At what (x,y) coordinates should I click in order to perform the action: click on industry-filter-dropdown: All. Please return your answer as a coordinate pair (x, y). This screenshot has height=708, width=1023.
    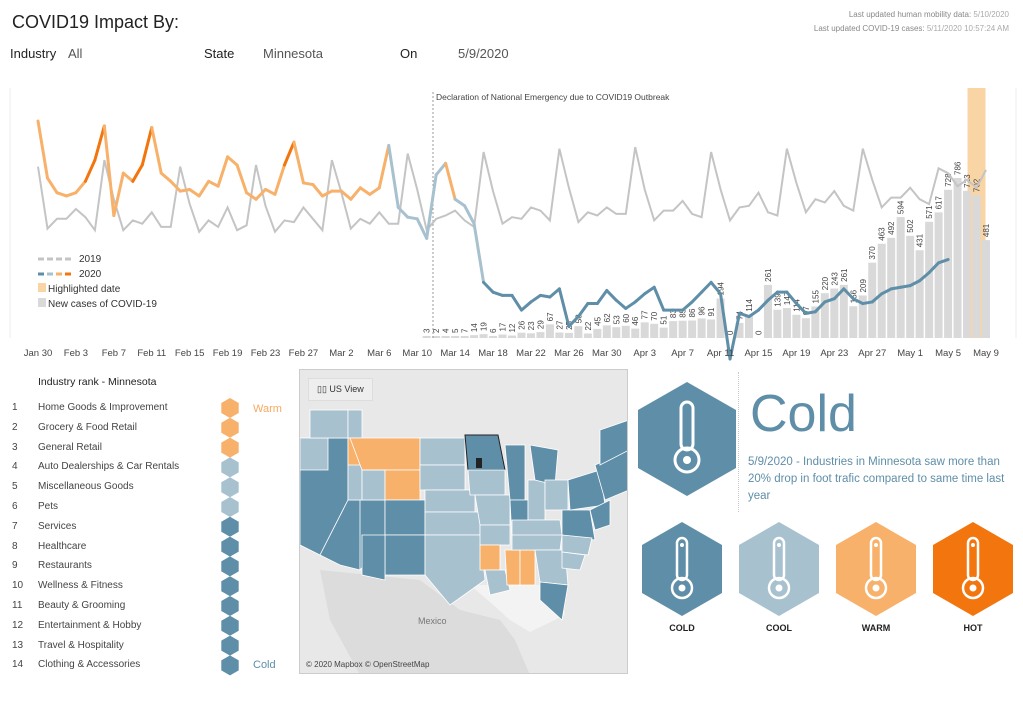
    Looking at the image, I should click on (75, 53).